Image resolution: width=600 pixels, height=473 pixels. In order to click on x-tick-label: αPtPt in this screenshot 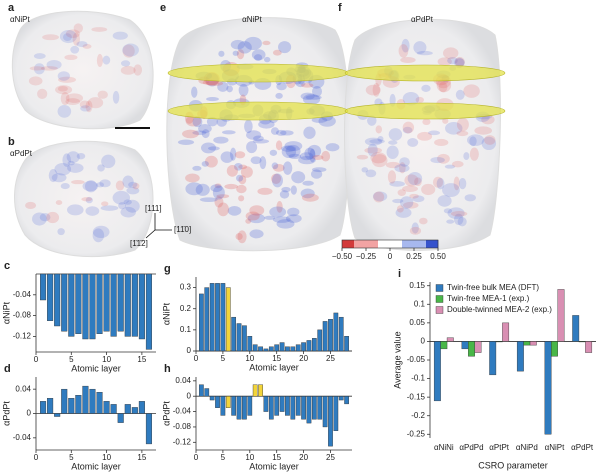, I will do `click(499, 447)`.